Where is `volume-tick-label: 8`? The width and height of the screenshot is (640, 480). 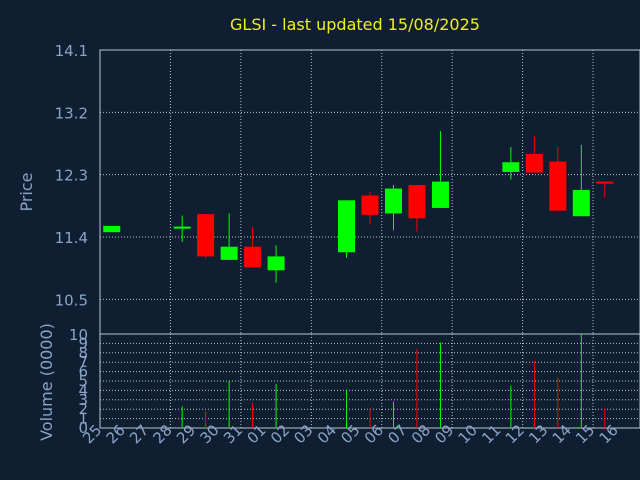
volume-tick-label: 8 is located at coordinates (83, 353).